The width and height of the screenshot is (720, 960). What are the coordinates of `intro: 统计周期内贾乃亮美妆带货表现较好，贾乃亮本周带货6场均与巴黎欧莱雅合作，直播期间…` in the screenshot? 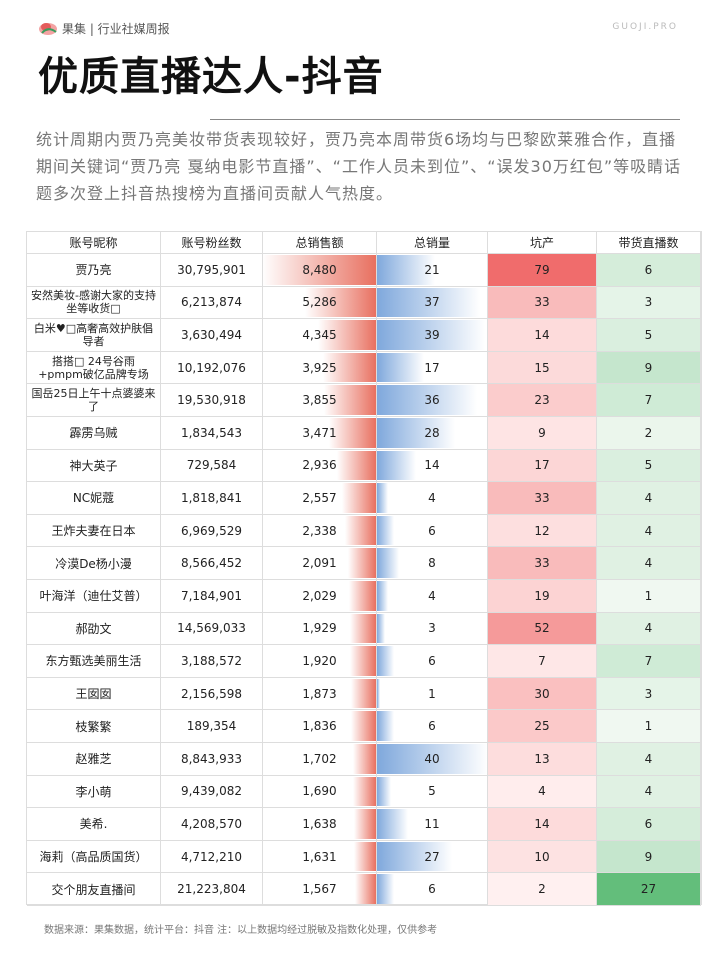 It's located at (359, 166).